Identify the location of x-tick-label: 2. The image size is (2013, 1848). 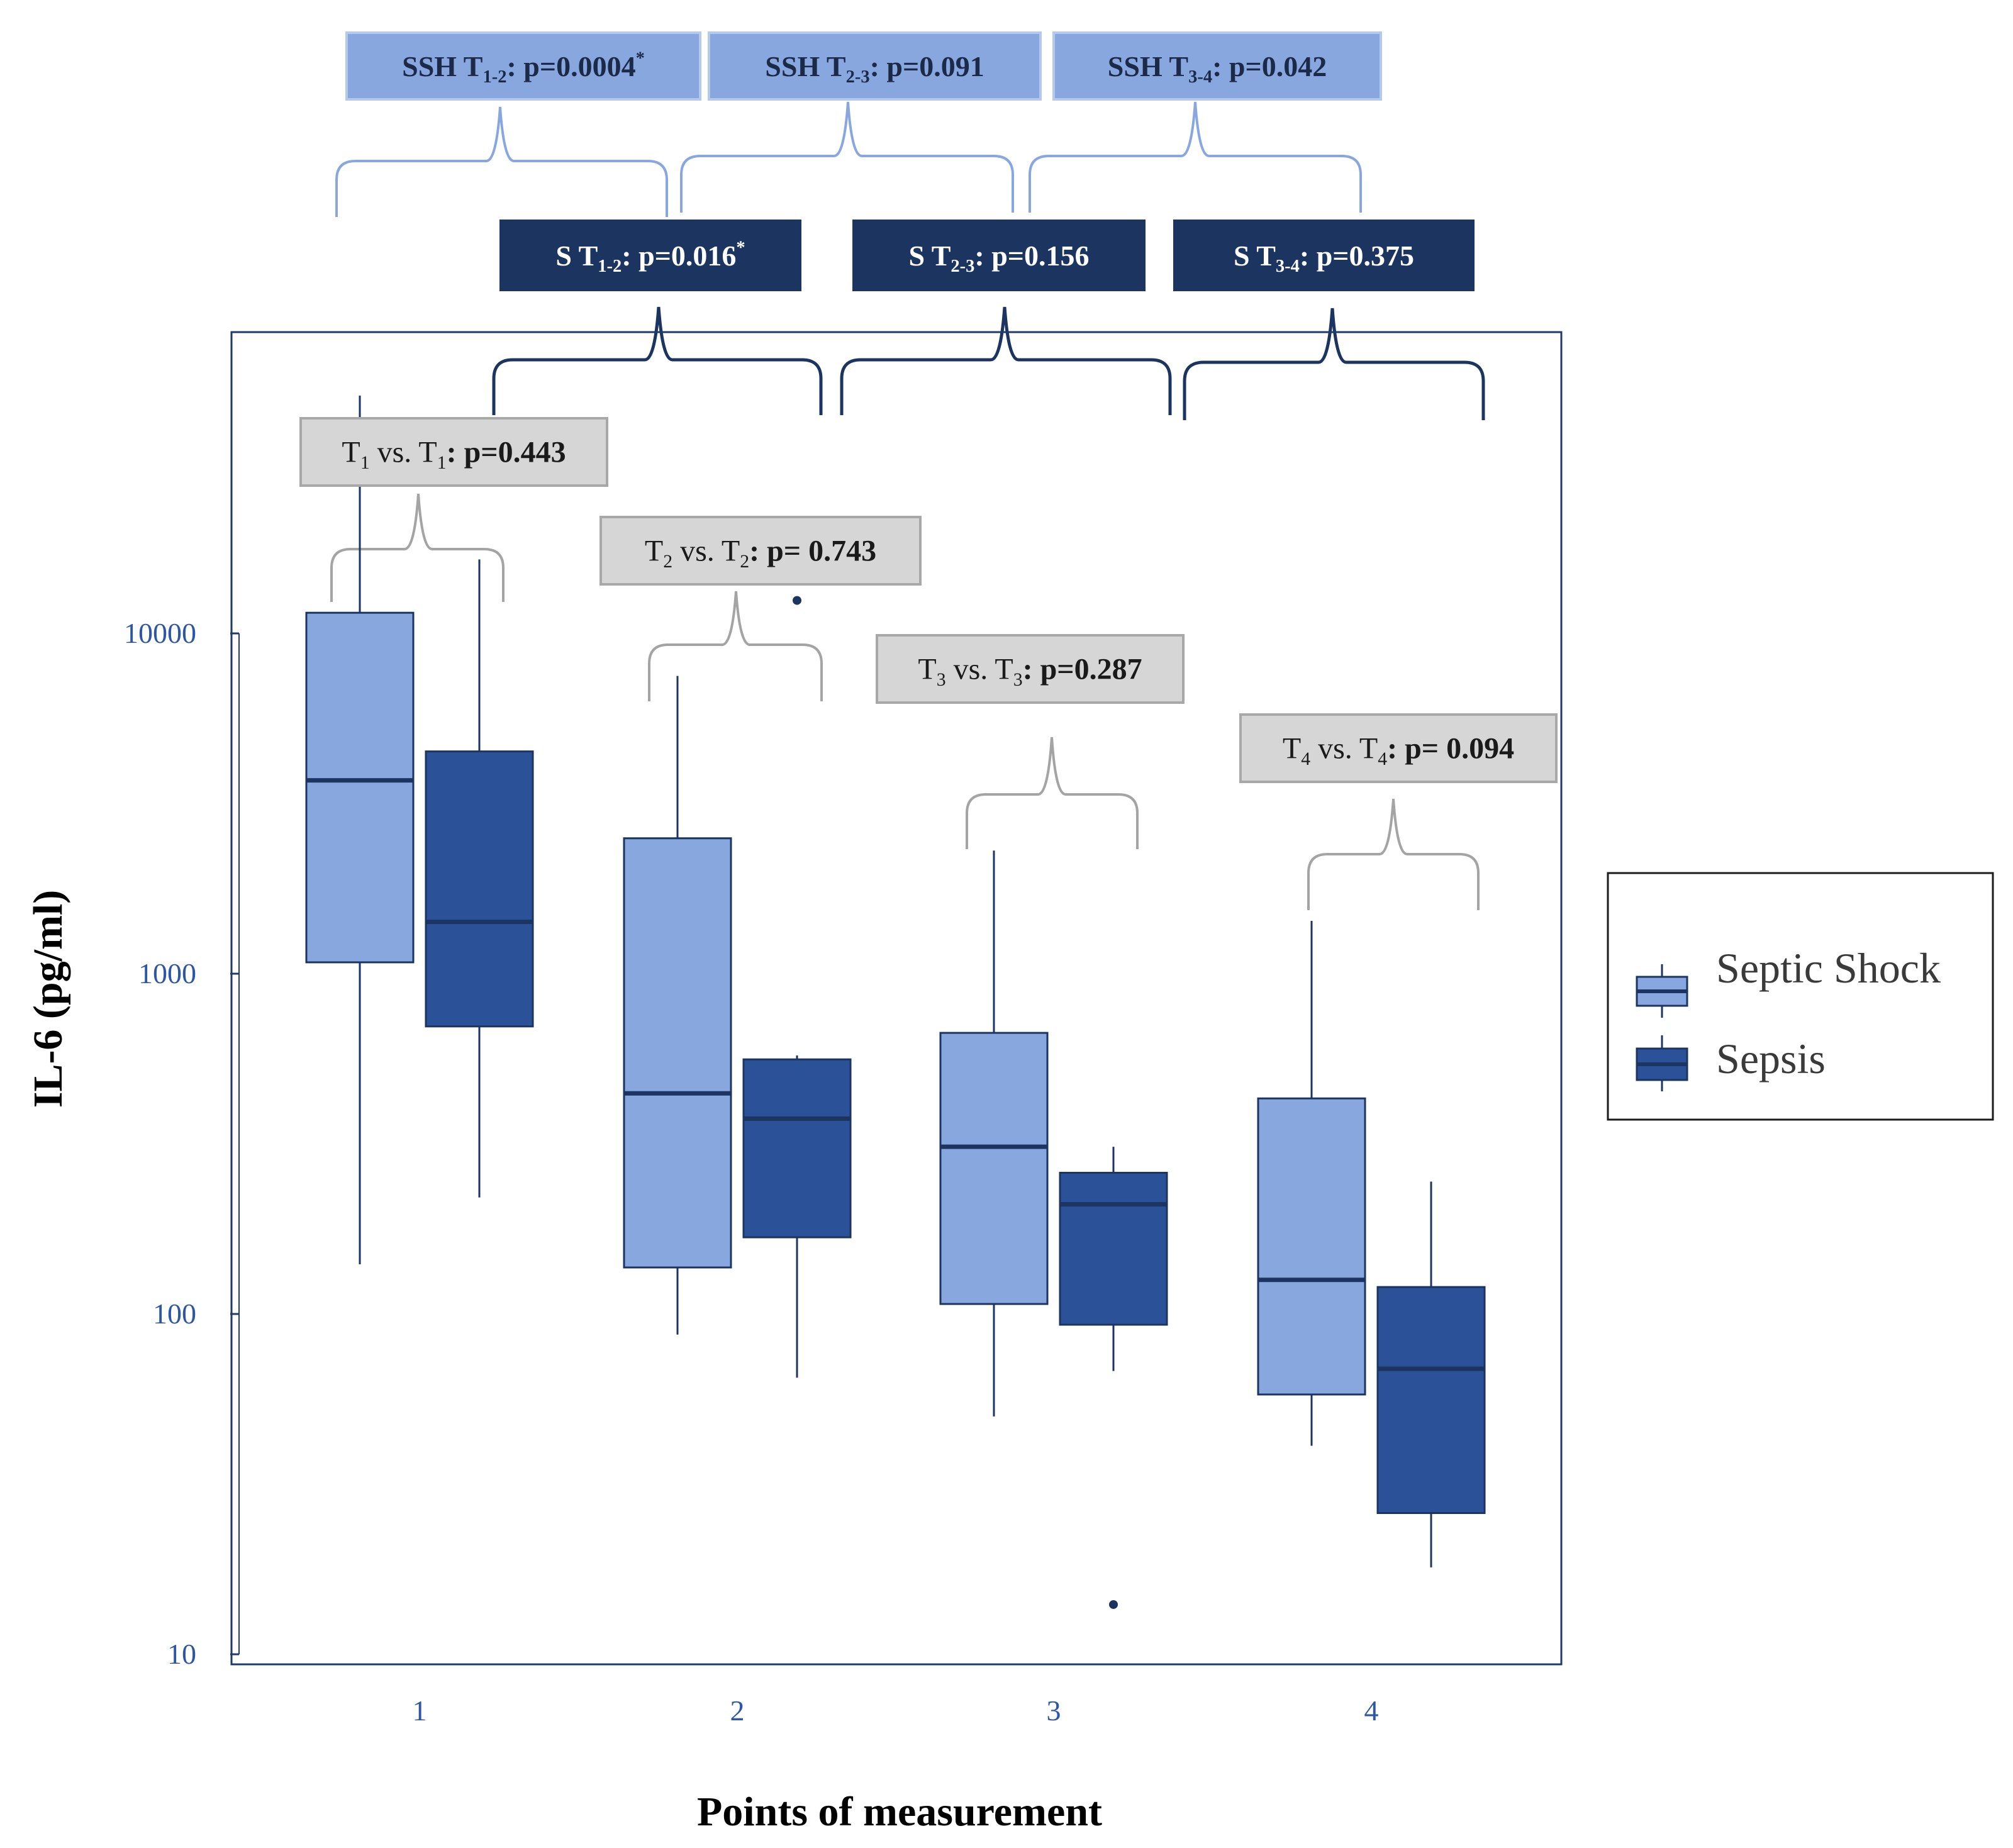
(738, 1711).